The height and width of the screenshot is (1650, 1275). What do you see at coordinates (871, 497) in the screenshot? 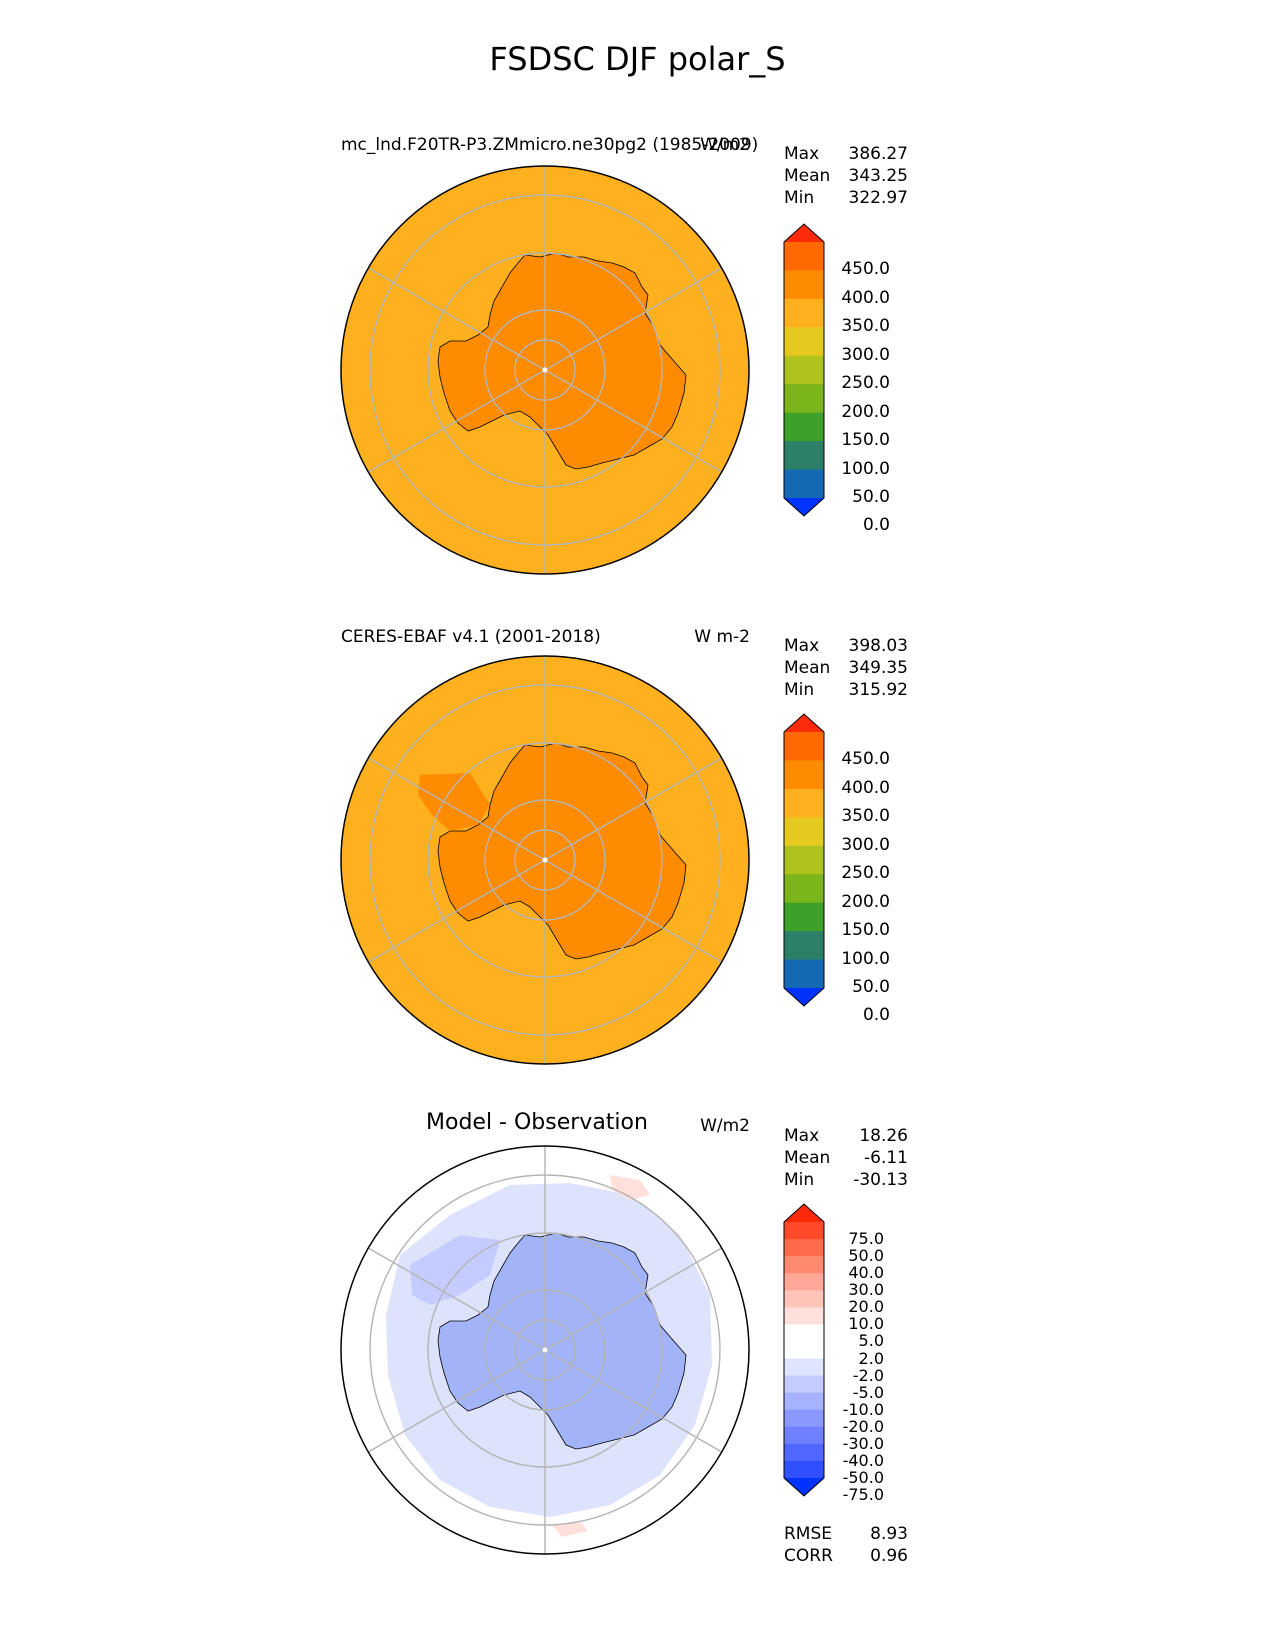
I see `colorbar-tick-label: 50.0` at bounding box center [871, 497].